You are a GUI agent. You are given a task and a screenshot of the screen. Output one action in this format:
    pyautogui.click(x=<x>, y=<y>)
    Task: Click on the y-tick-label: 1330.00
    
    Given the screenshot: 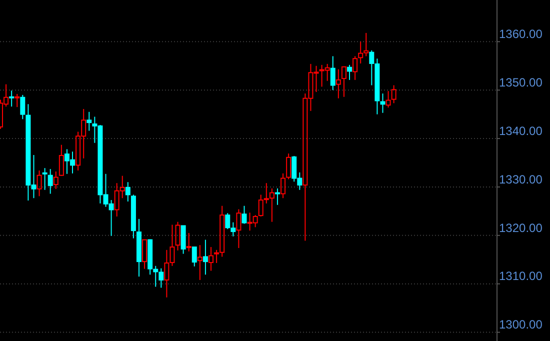 What is the action you would take?
    pyautogui.click(x=521, y=179)
    